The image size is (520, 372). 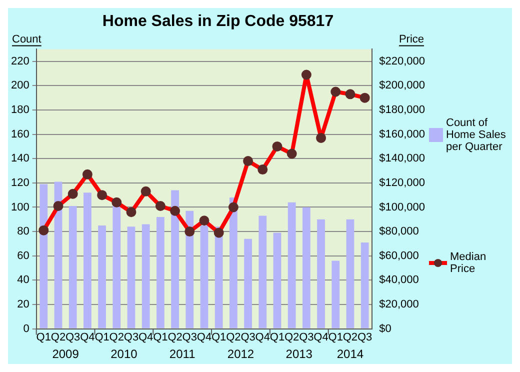 I want to click on y2-tick-label: $20,000, so click(x=399, y=304).